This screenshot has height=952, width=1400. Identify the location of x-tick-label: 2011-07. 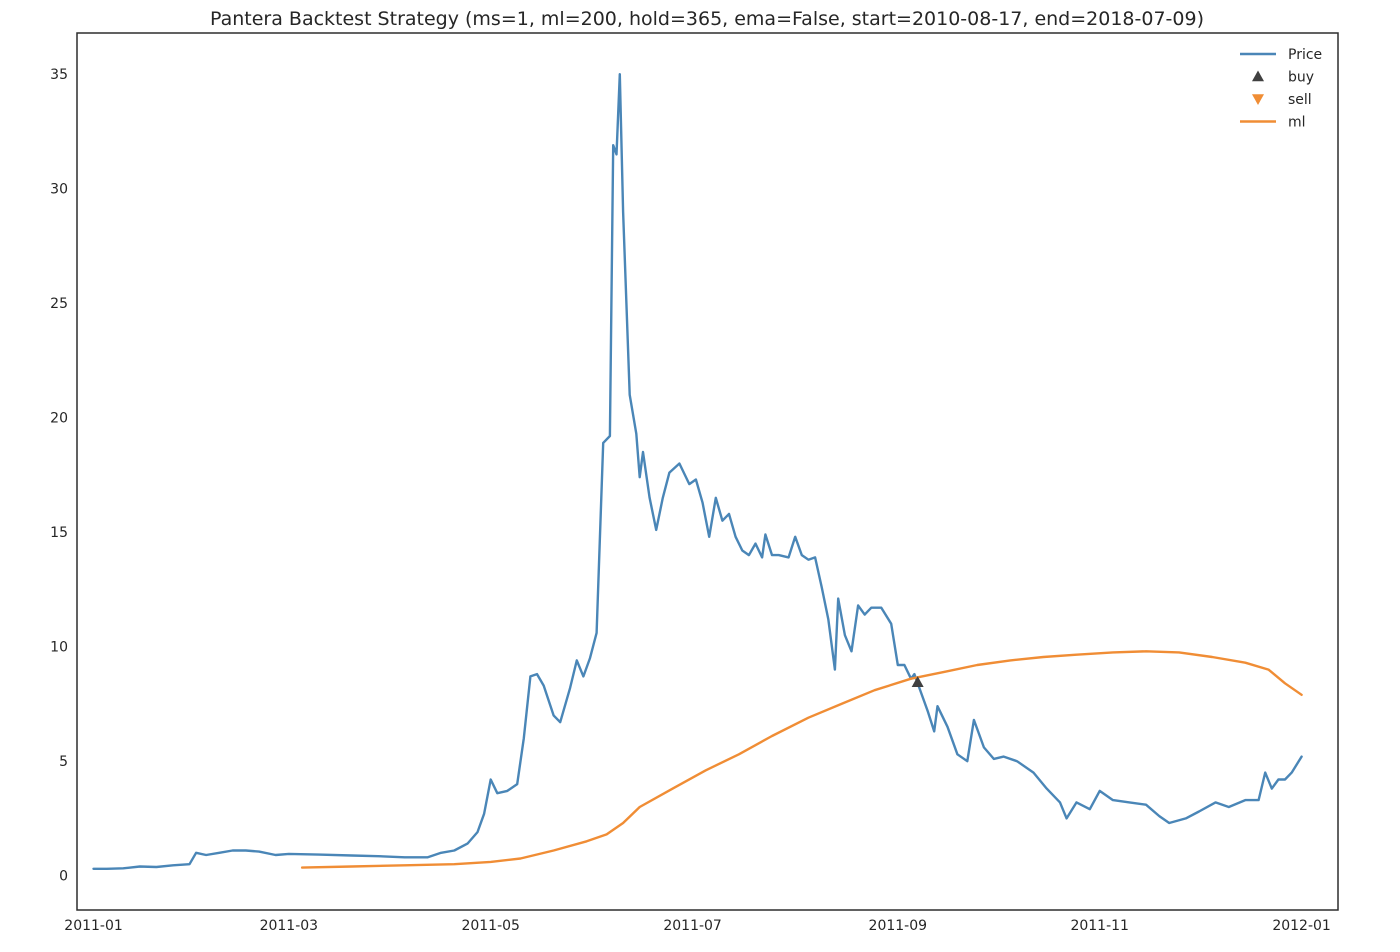
(692, 926).